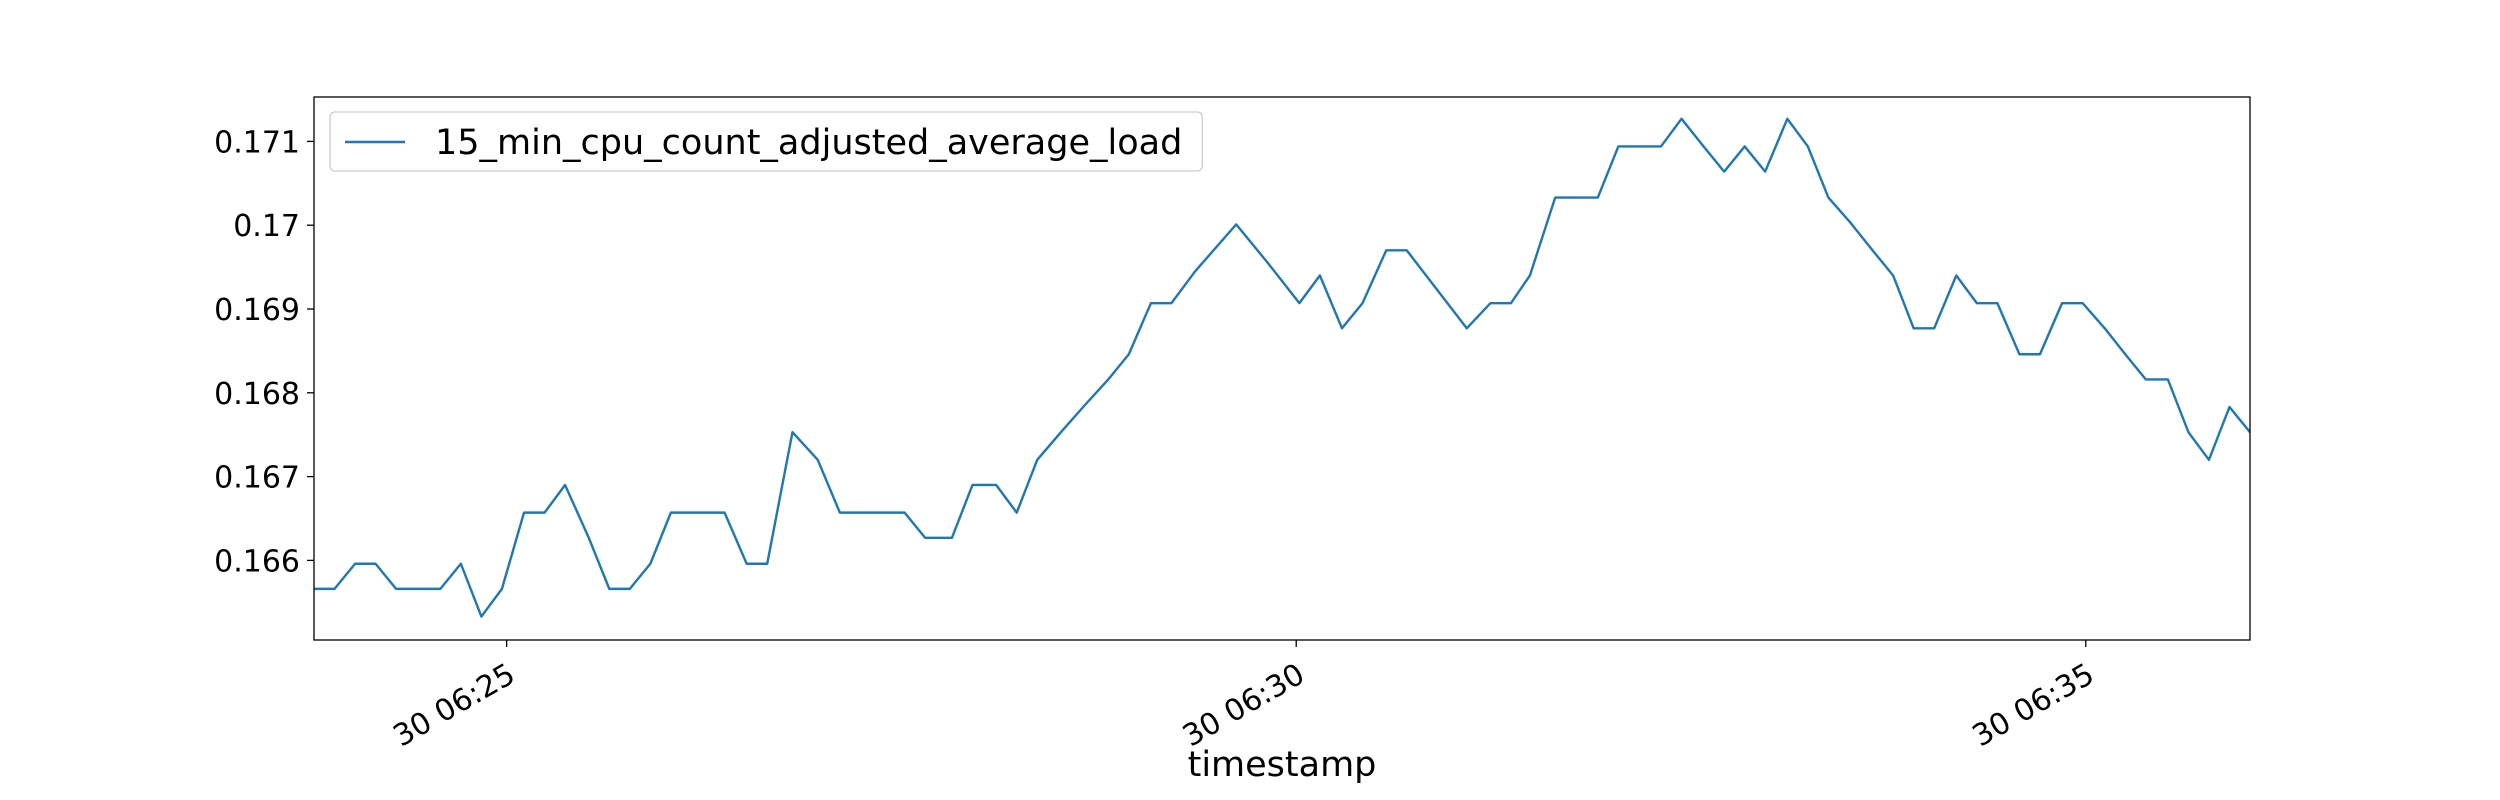 Image resolution: width=2500 pixels, height=800 pixels. Describe the element at coordinates (257, 478) in the screenshot. I see `y-tick-label: 0.167` at that location.